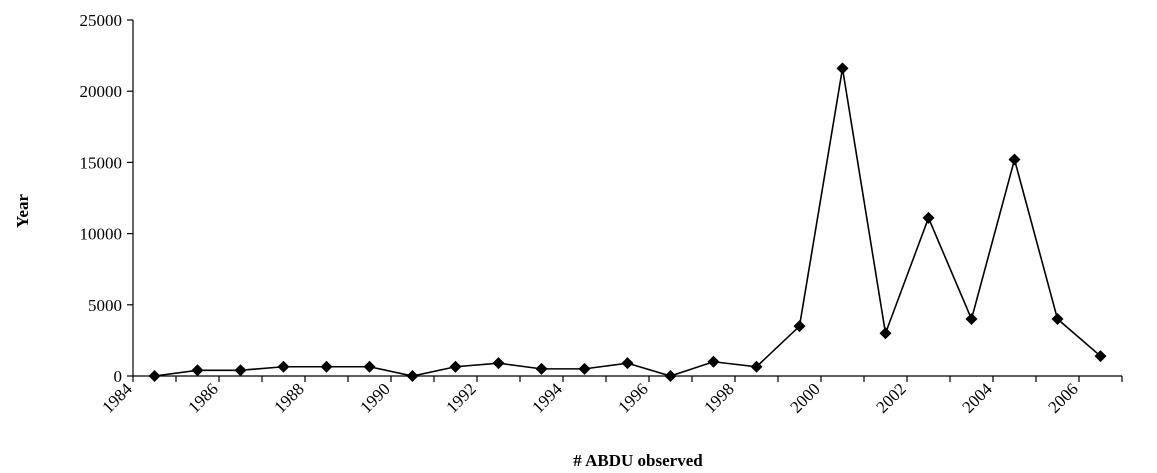 This screenshot has width=1157, height=473. I want to click on y-tick-label: 15000, so click(101, 162).